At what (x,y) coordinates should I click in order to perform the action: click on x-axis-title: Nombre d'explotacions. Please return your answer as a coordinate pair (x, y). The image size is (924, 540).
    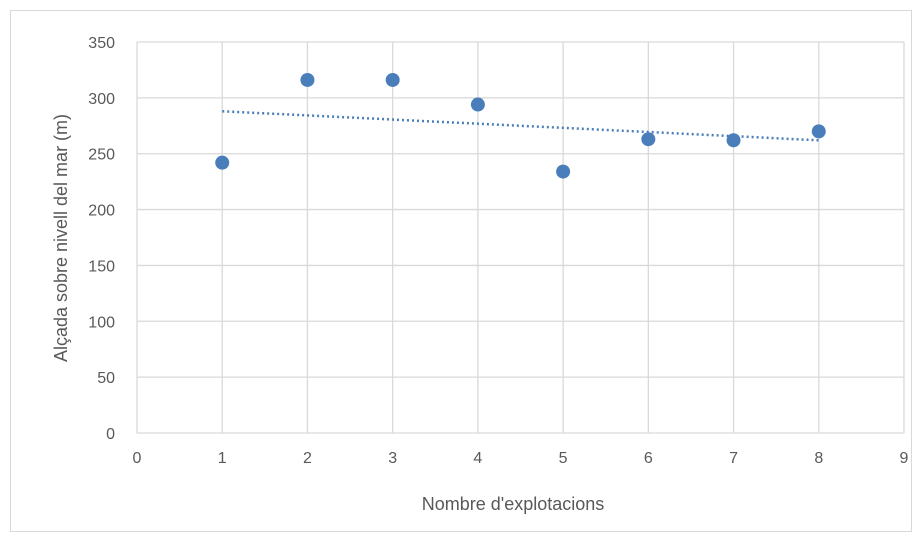
    Looking at the image, I should click on (513, 504).